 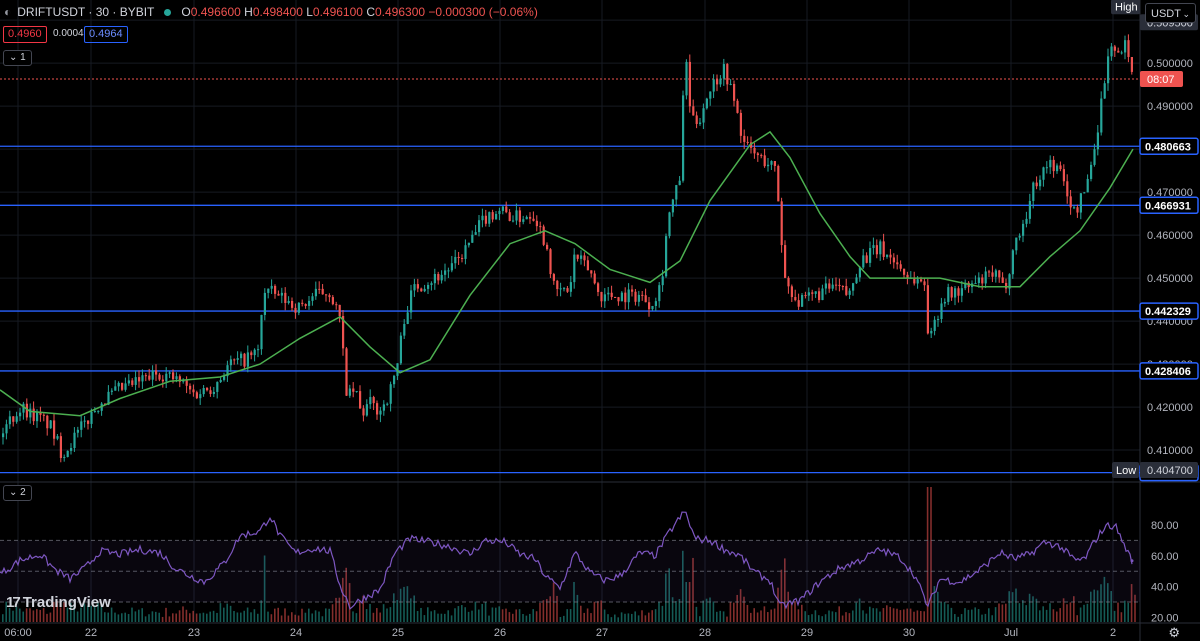 What do you see at coordinates (500, 633) in the screenshot?
I see `time-tick-label: 26` at bounding box center [500, 633].